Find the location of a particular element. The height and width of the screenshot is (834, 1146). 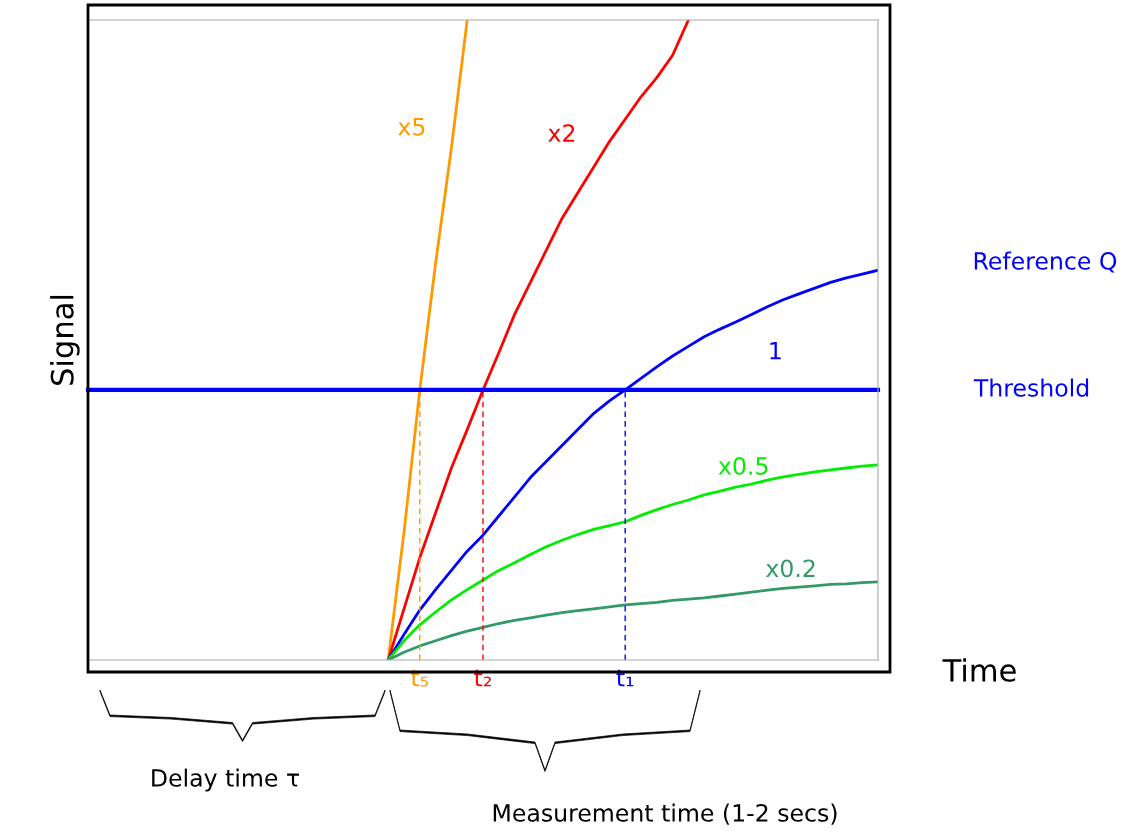

x-axis-title: Time is located at coordinates (979, 670).